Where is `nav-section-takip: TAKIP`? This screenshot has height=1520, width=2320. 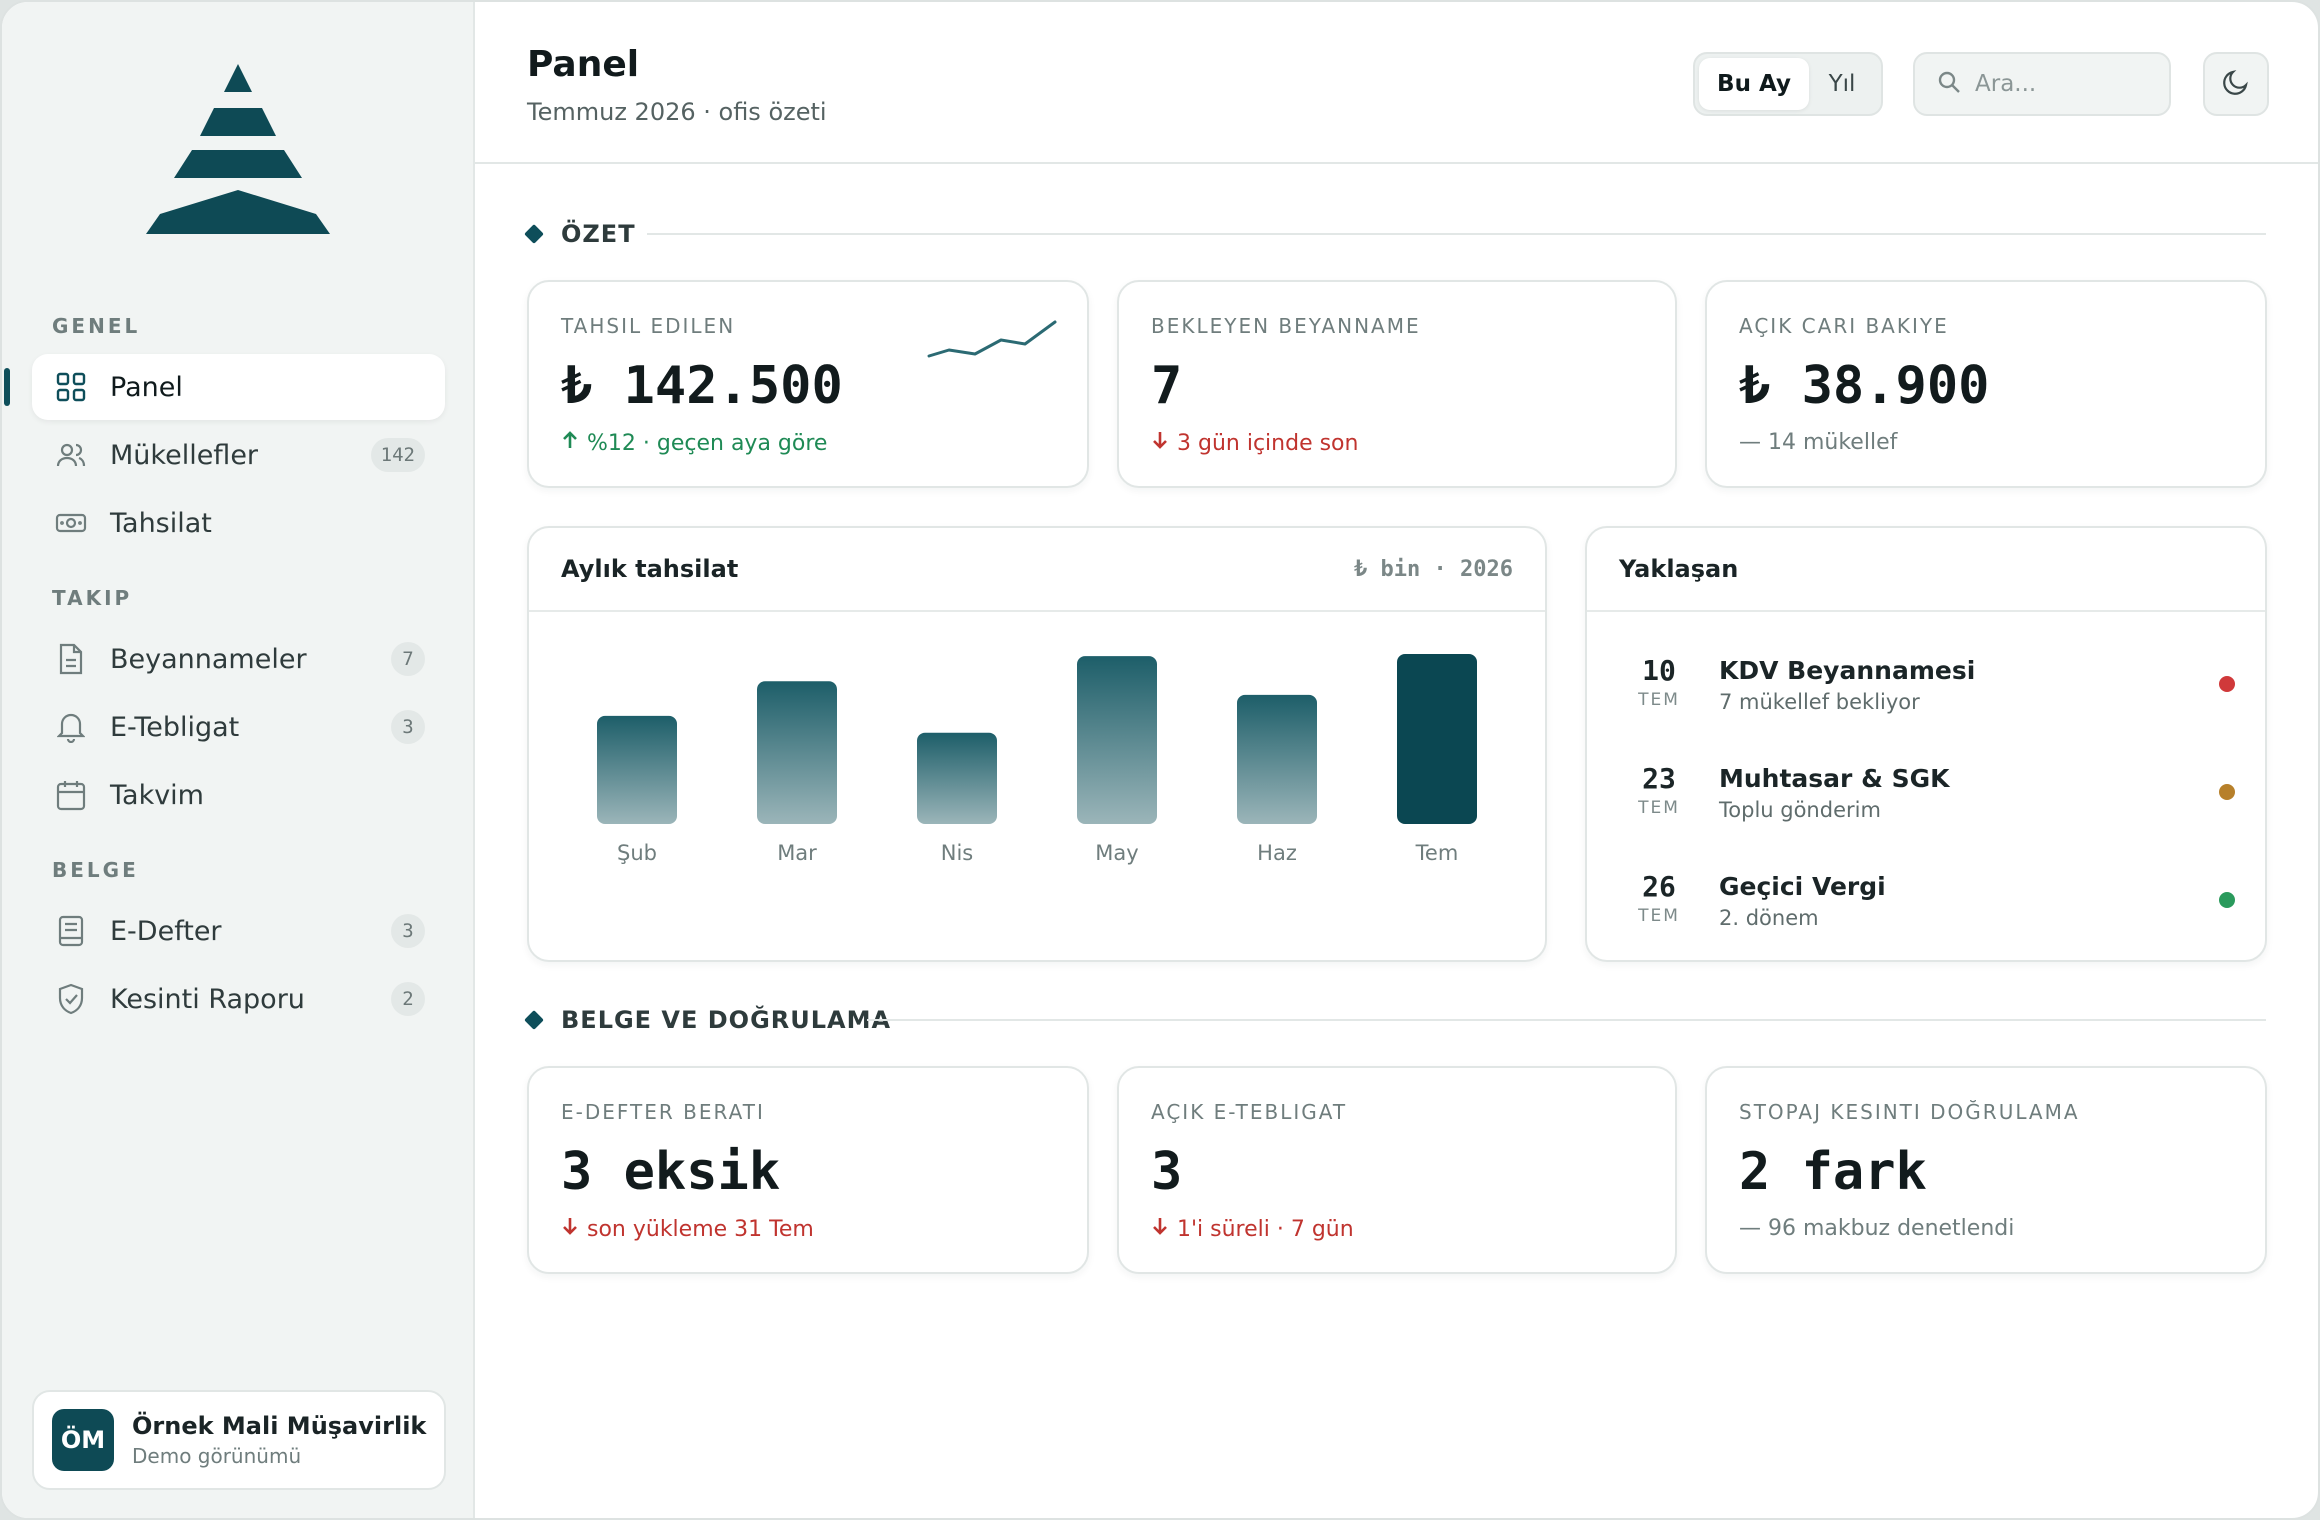
nav-section-takip: TAKIP is located at coordinates (92, 598).